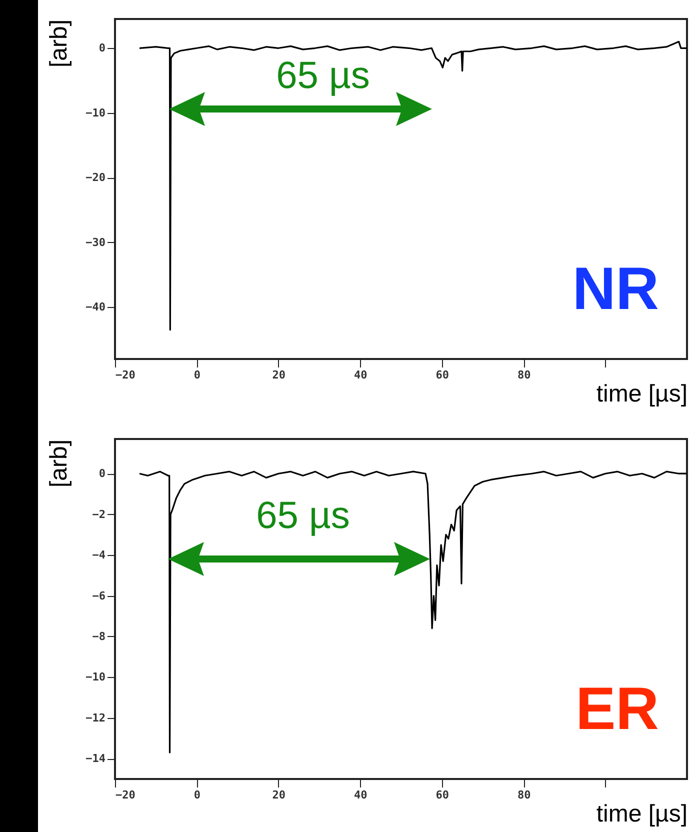 This screenshot has height=832, width=696. Describe the element at coordinates (96, 759) in the screenshot. I see `y-tick-label: −14` at that location.